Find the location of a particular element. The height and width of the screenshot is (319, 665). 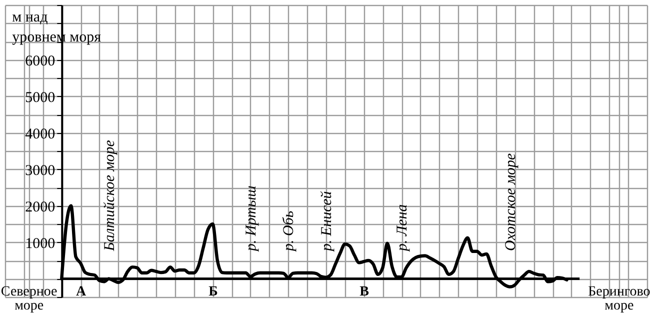

x-tick-label: В is located at coordinates (364, 292).